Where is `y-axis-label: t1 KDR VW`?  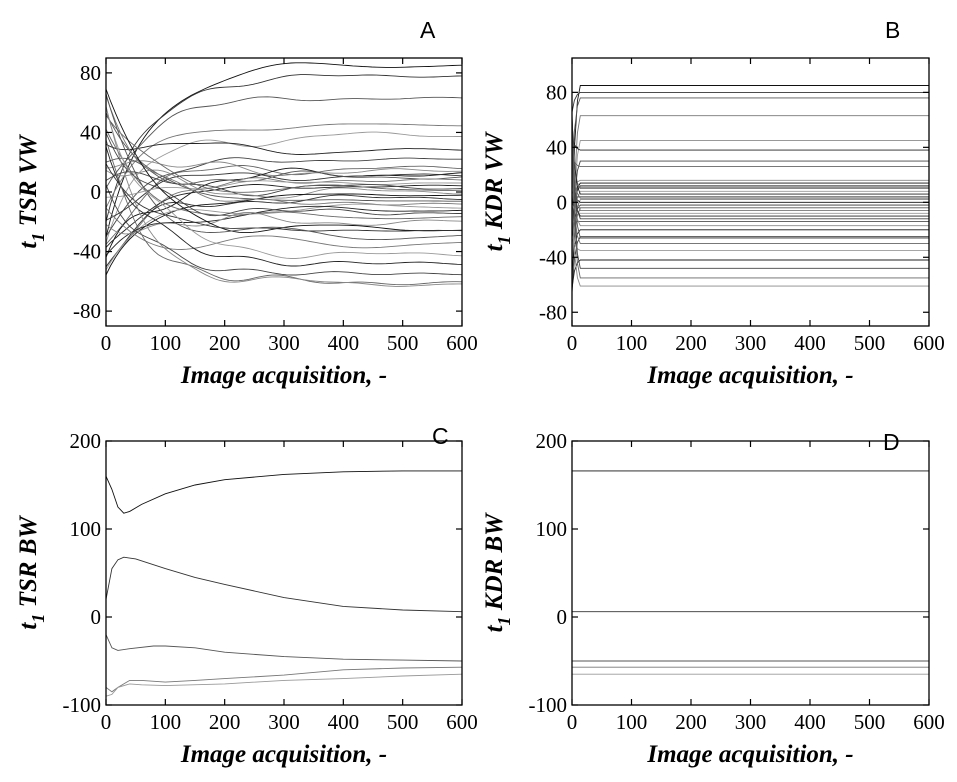 y-axis-label: t1 KDR VW is located at coordinates (497, 191).